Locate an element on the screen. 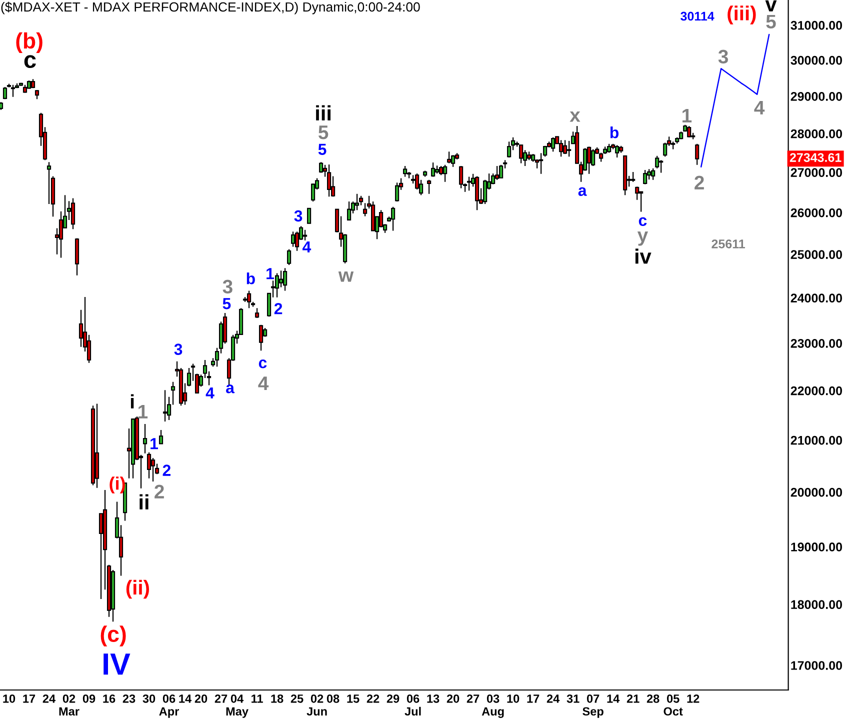  x-tick-label: 24 is located at coordinates (49, 698).